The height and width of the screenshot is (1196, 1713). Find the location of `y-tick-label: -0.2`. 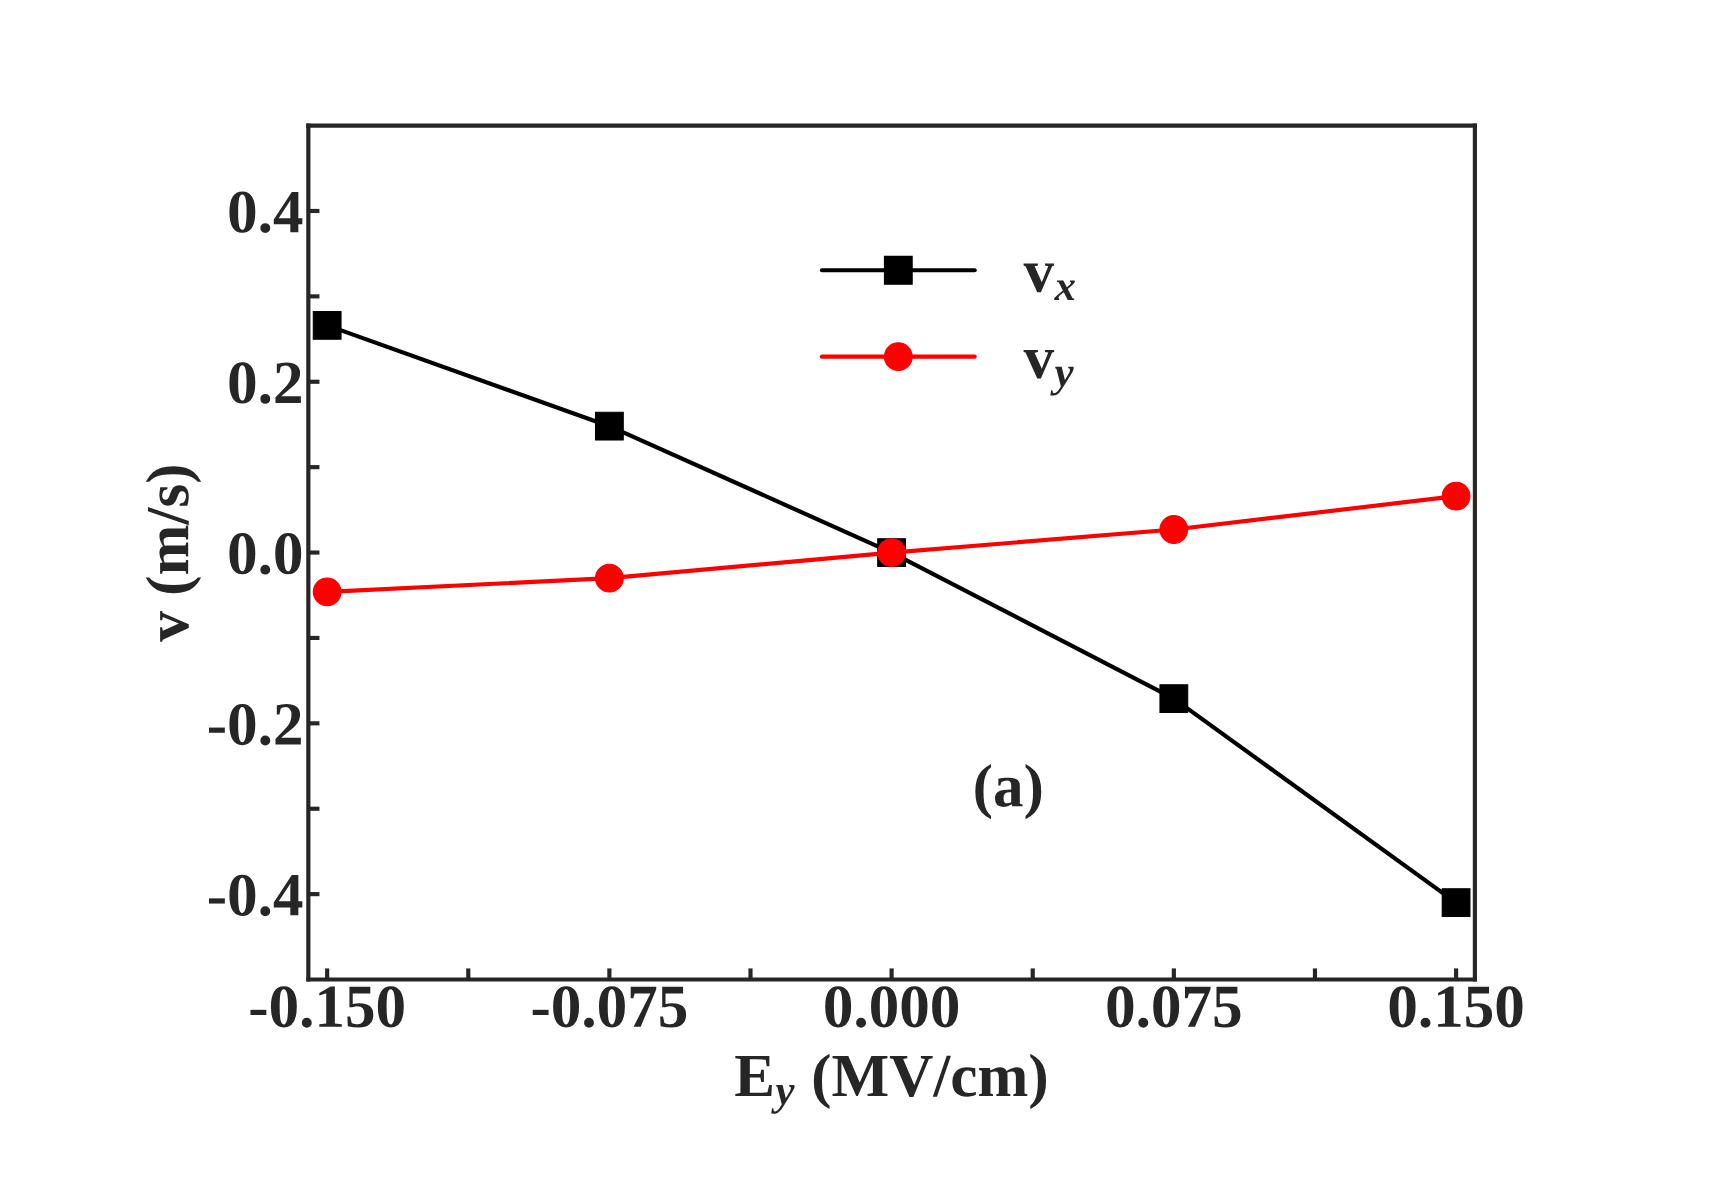

y-tick-label: -0.2 is located at coordinates (254, 724).